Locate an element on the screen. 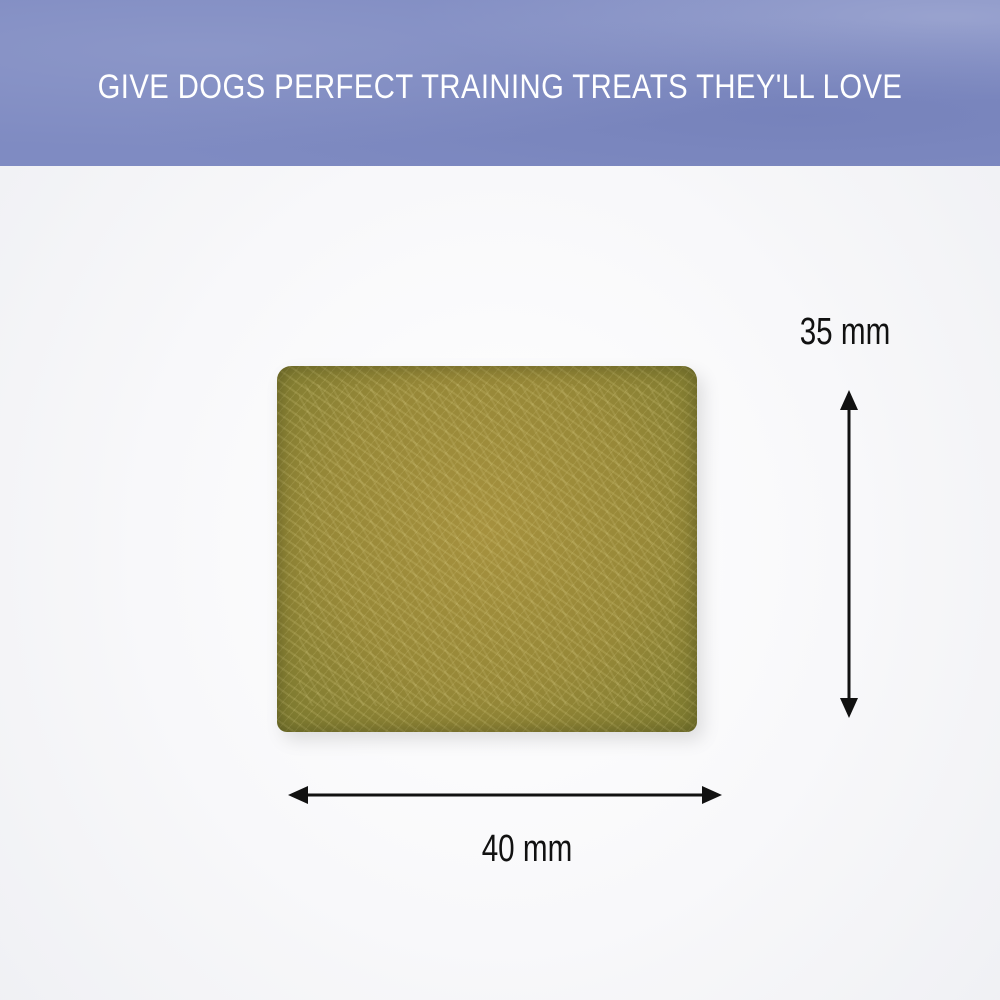 Image resolution: width=1000 pixels, height=1000 pixels. width-arrow-icon is located at coordinates (505, 795).